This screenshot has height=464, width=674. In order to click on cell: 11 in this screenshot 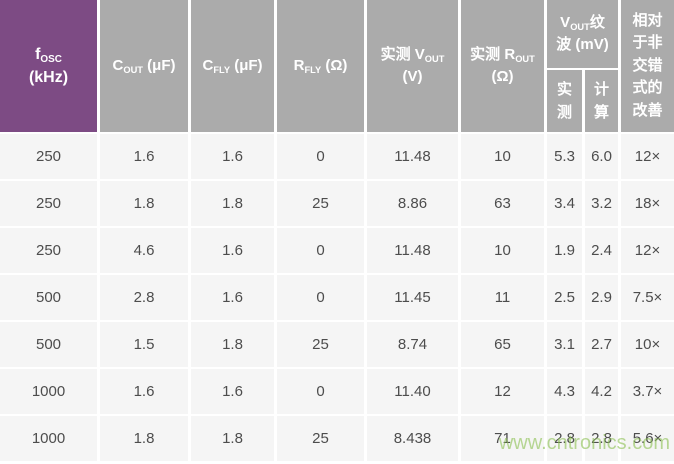, I will do `click(502, 297)`.